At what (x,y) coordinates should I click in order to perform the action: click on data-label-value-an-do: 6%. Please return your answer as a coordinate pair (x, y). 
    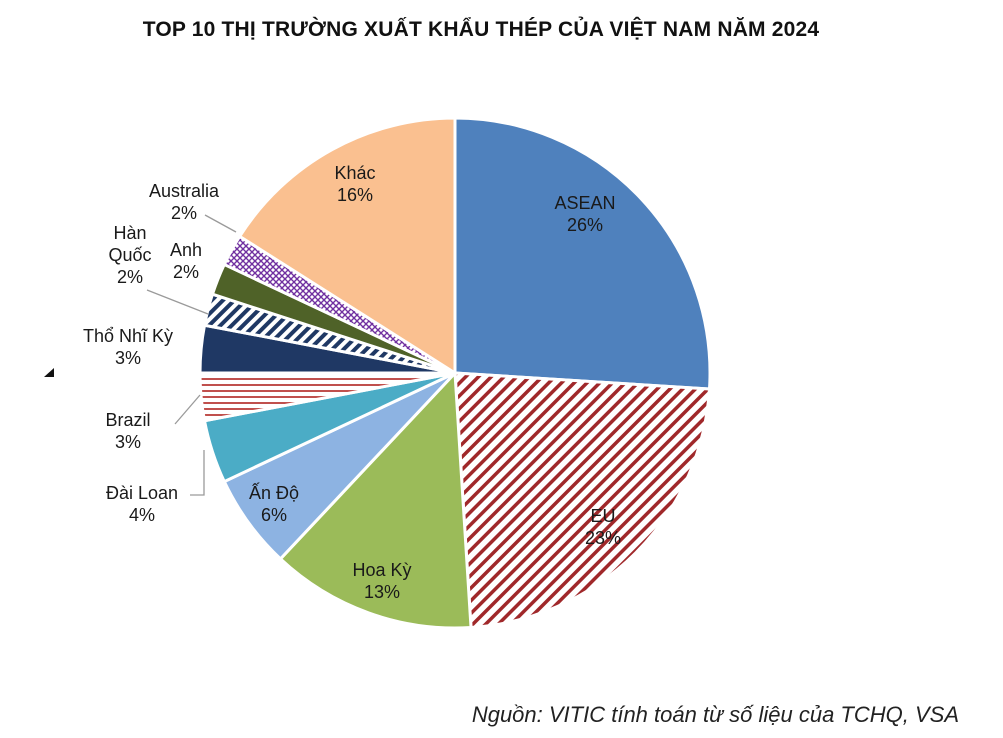
    Looking at the image, I should click on (274, 515).